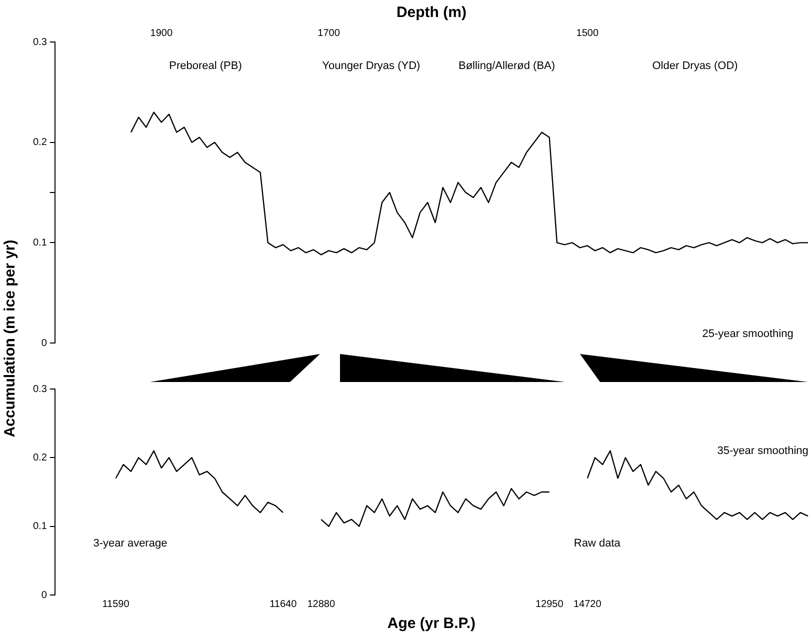 The image size is (812, 637). Describe the element at coordinates (161, 33) in the screenshot. I see `x-tick-label: 1900` at that location.